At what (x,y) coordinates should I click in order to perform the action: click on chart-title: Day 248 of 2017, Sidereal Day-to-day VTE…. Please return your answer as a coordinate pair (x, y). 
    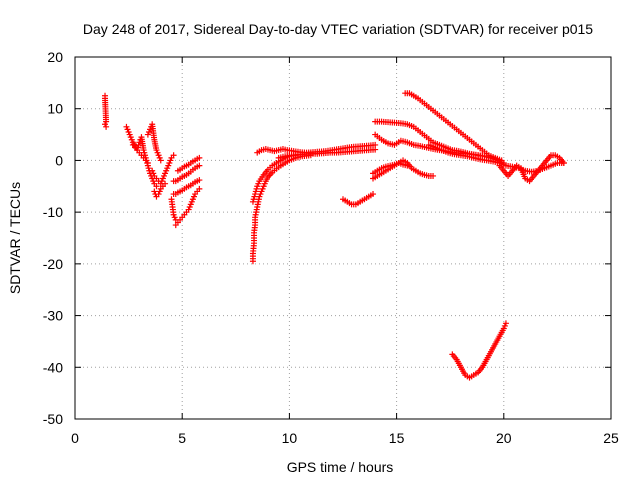
    Looking at the image, I should click on (338, 29).